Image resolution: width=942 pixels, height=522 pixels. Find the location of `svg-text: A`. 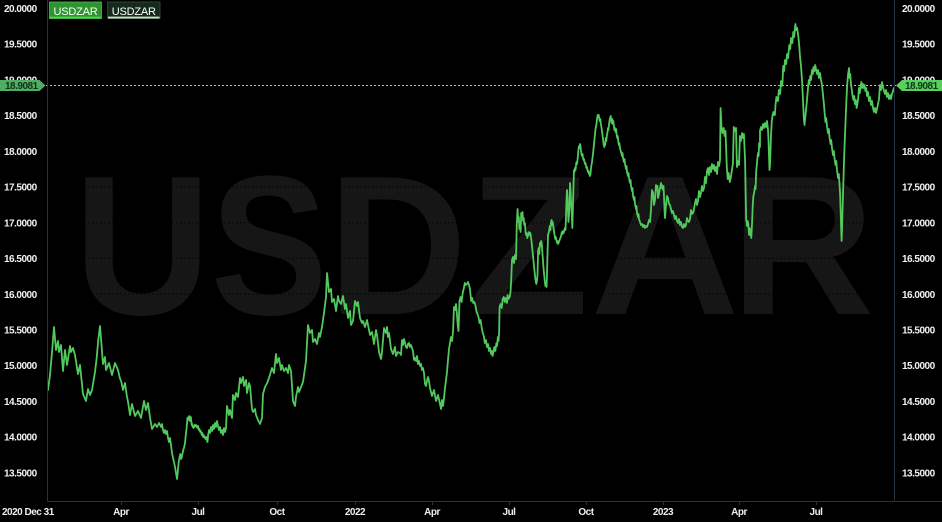

svg-text: A is located at coordinates (665, 246).